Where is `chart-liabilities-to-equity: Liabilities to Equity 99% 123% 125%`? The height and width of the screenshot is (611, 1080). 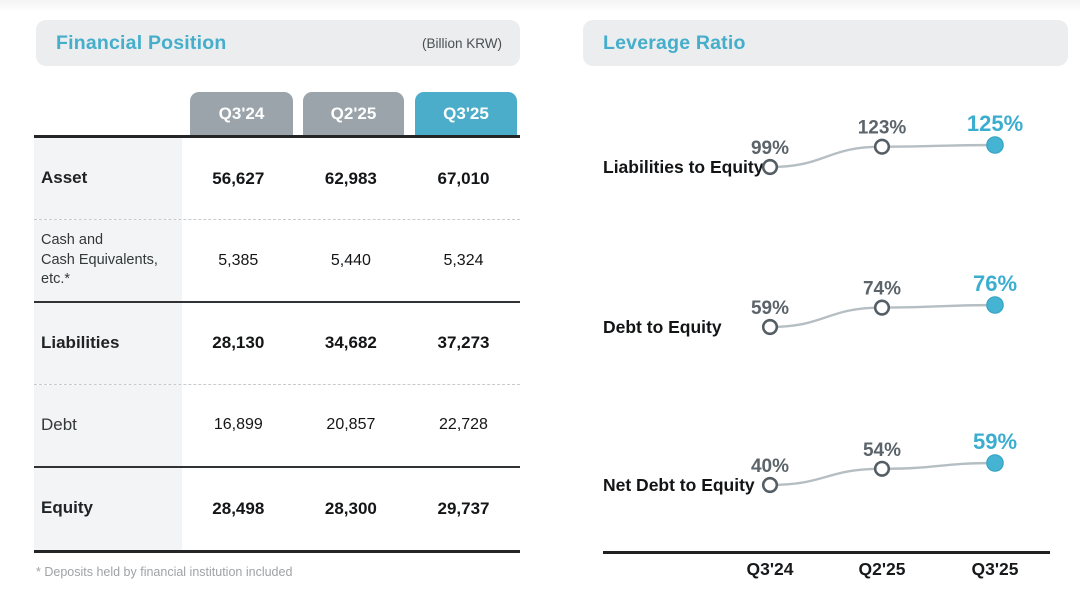 chart-liabilities-to-equity: Liabilities to Equity 99% 123% 125% is located at coordinates (825, 152).